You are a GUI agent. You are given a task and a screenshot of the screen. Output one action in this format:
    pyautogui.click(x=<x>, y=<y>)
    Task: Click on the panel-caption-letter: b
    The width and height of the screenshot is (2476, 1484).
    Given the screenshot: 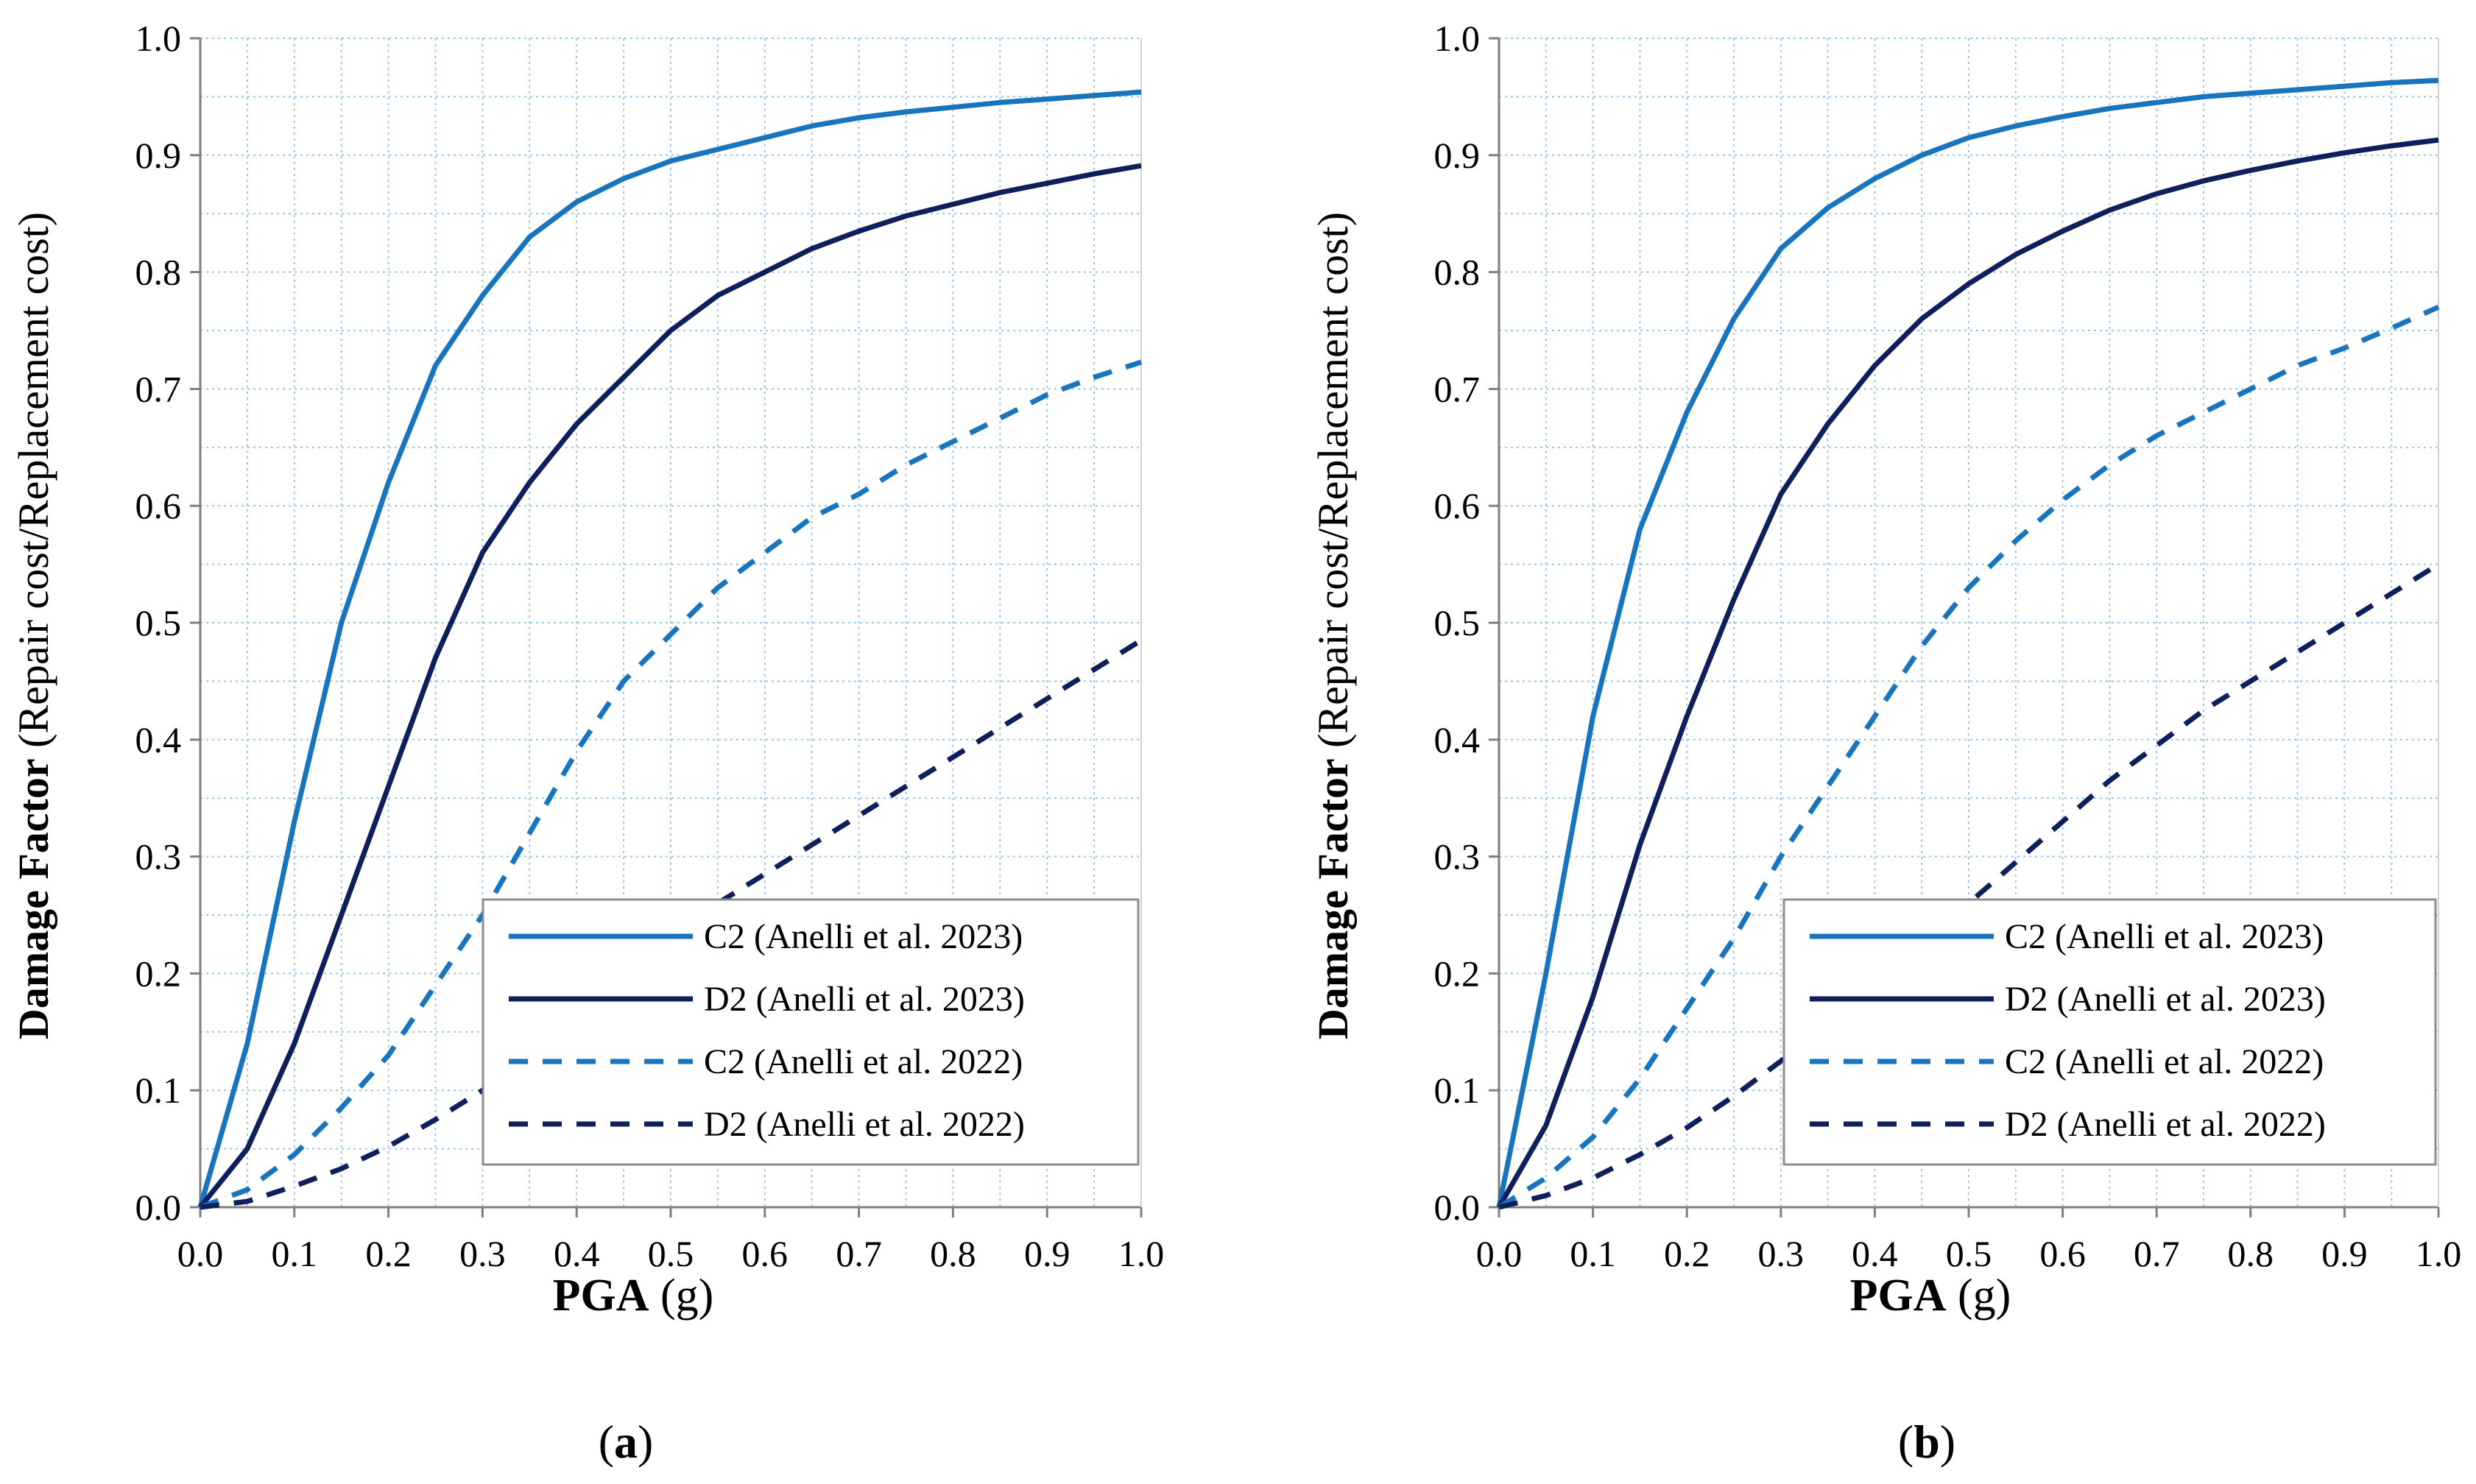 What is the action you would take?
    pyautogui.click(x=1927, y=1442)
    